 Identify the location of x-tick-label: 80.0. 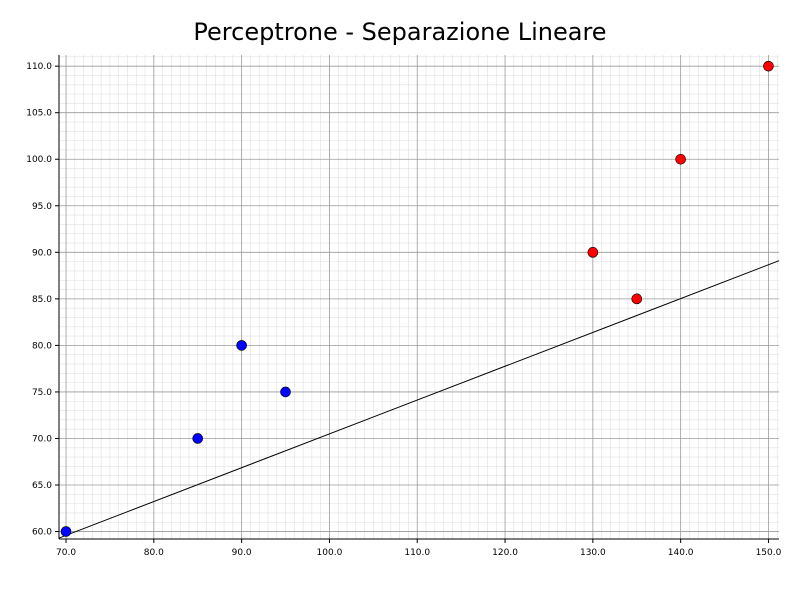
(154, 553).